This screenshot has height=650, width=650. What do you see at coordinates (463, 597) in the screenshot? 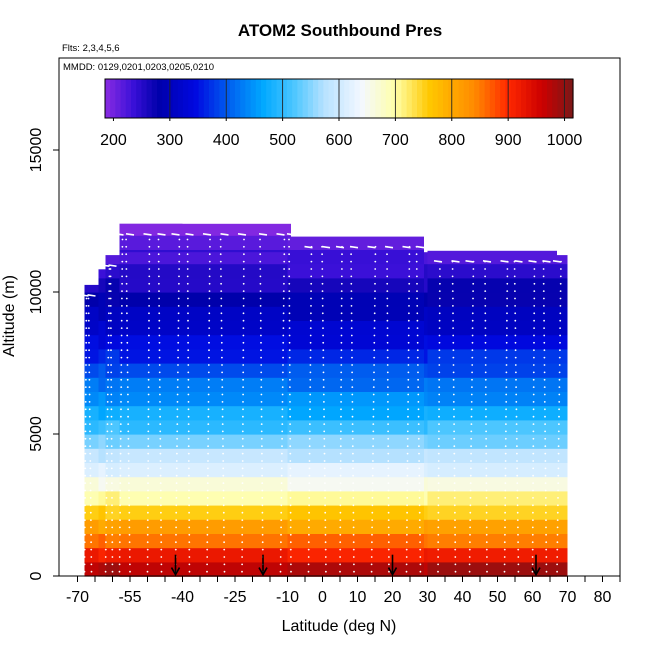
I see `x-tick-label: 40` at bounding box center [463, 597].